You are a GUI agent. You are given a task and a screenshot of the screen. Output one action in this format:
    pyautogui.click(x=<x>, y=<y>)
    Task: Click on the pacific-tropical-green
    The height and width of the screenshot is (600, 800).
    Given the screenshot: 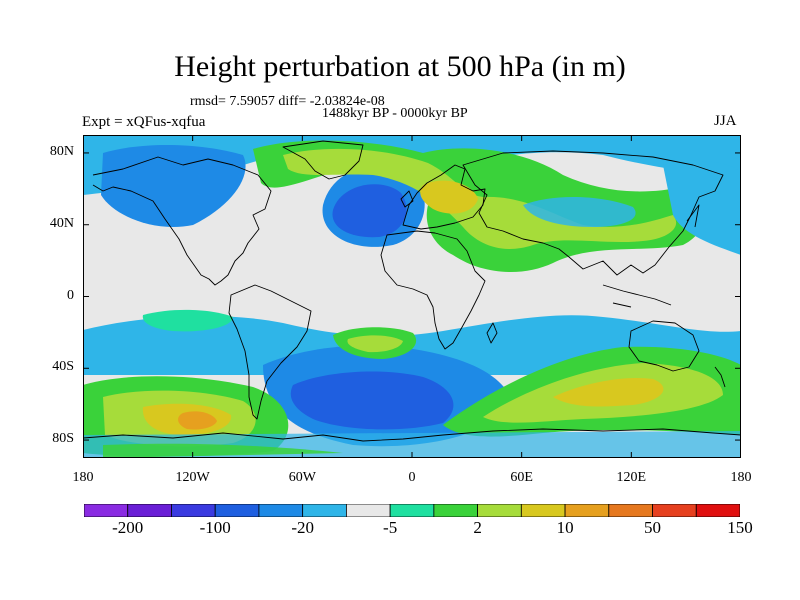 What is the action you would take?
    pyautogui.click(x=187, y=320)
    